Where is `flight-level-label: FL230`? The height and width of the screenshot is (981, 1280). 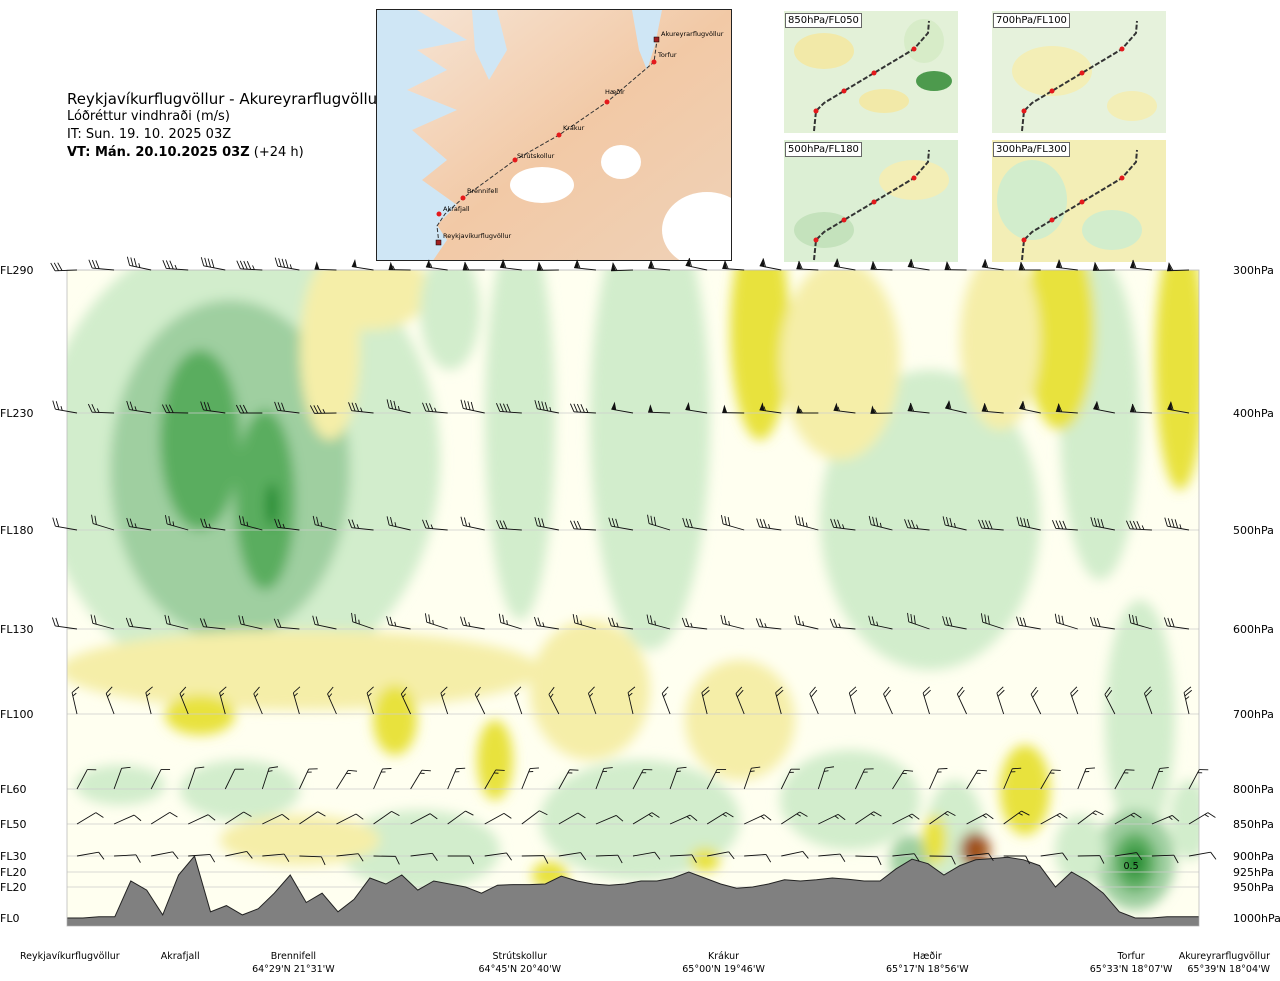 flight-level-label: FL230 is located at coordinates (16, 413).